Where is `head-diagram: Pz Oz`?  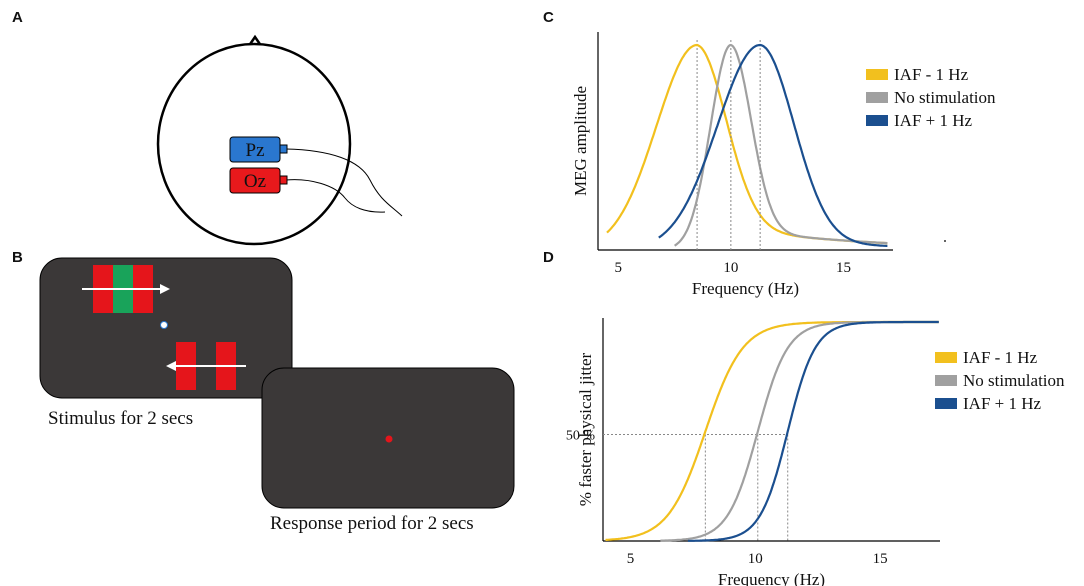
head-diagram: Pz Oz is located at coordinates (279, 140).